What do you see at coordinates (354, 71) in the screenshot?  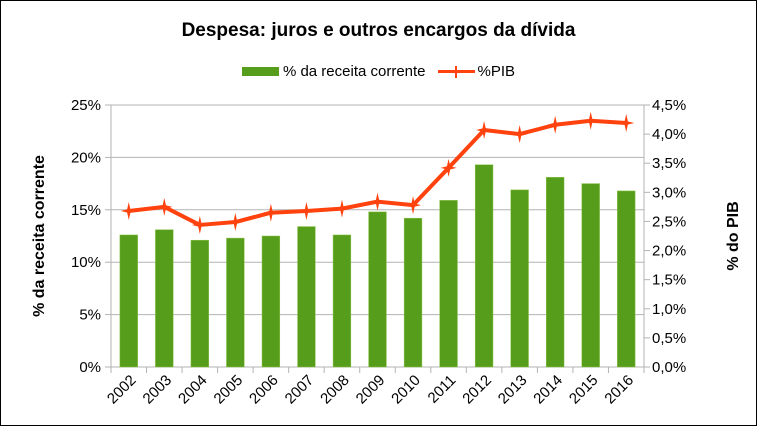 I see `legend-label-receita: % da receita corrente` at bounding box center [354, 71].